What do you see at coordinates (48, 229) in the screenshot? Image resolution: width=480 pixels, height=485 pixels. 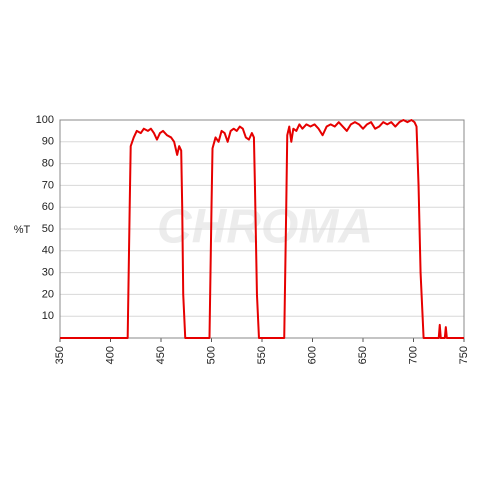 I see `y-tick-label: 50` at bounding box center [48, 229].